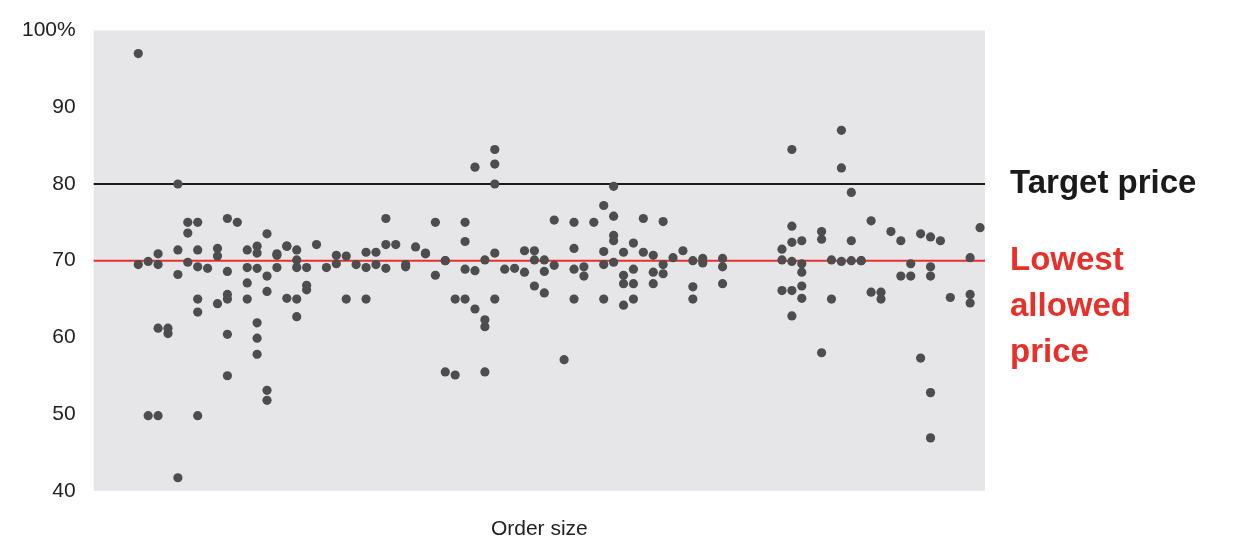  What do you see at coordinates (1103, 182) in the screenshot?
I see `ref-line-label: Target price` at bounding box center [1103, 182].